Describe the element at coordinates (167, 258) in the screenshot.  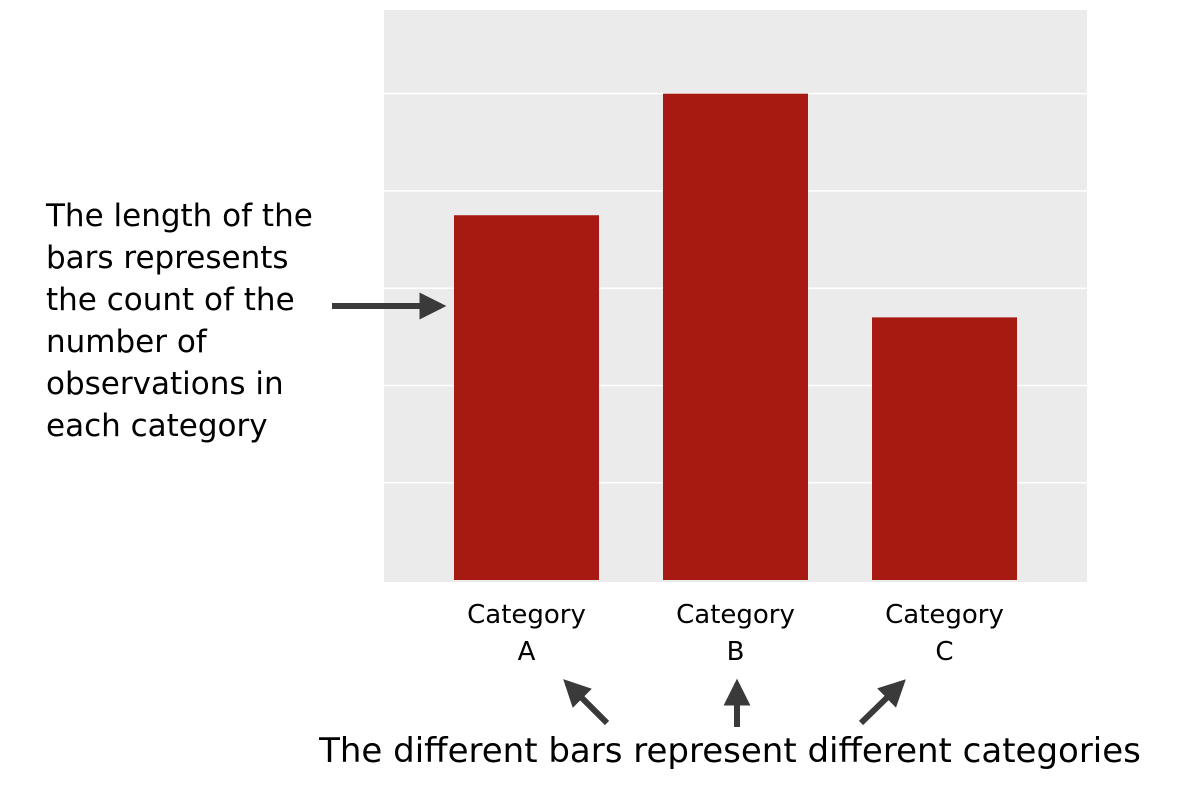
I see `left-annotation-line: bars represents` at that location.